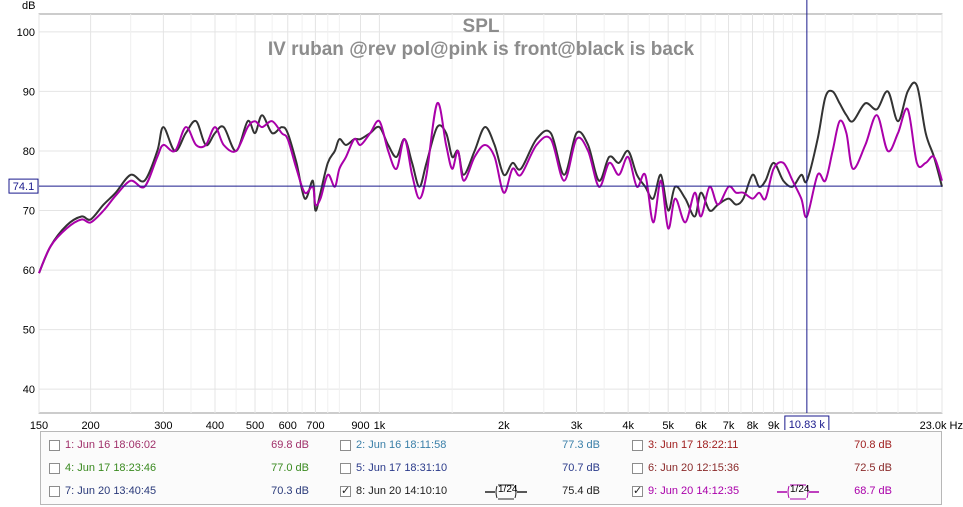 The width and height of the screenshot is (963, 507). Describe the element at coordinates (111, 445) in the screenshot. I see `legend-measurement-name: 1: Jun 16 18:06:02` at that location.